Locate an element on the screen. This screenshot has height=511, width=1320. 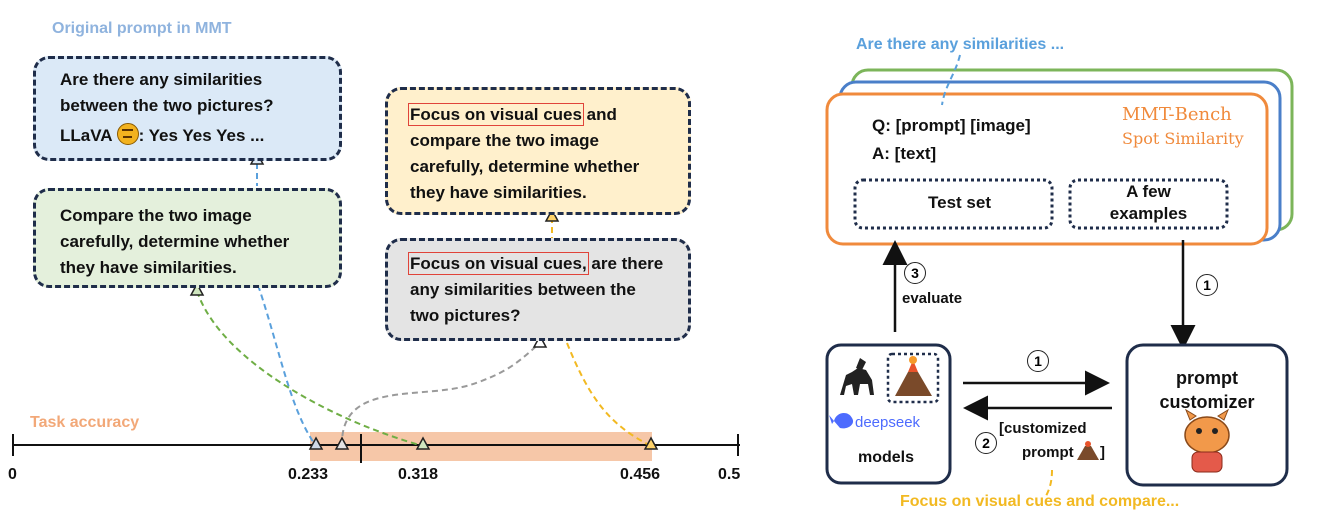
customizer-line: customizer is located at coordinates (1207, 402).